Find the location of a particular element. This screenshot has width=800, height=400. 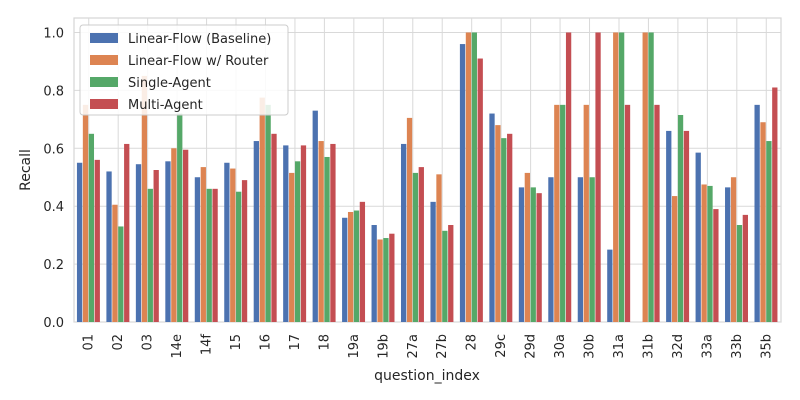

x-tick-label: 18 is located at coordinates (324, 342).